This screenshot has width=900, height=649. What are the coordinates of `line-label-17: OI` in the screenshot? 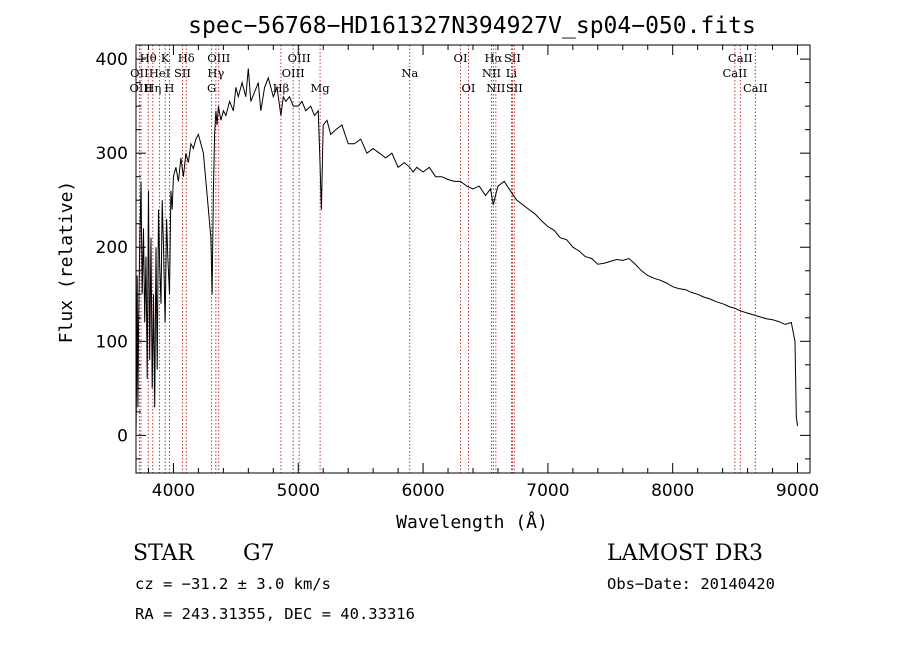 It's located at (461, 58).